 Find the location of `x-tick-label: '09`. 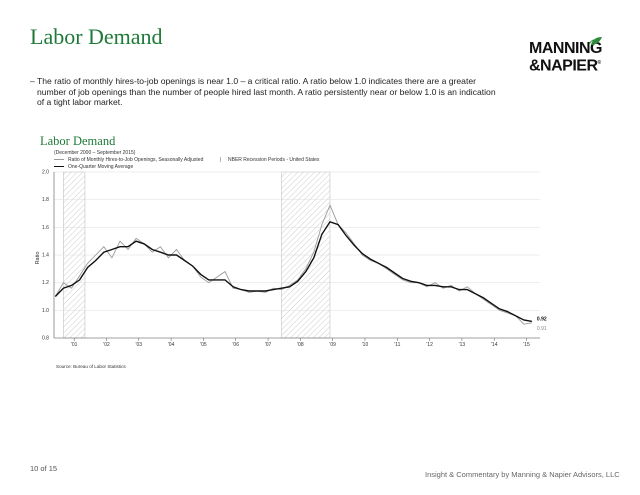

x-tick-label: '09 is located at coordinates (332, 345).